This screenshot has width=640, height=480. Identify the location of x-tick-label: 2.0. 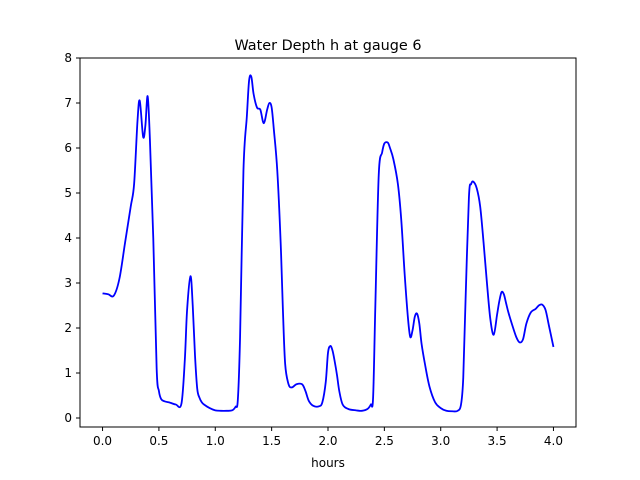
(327, 441).